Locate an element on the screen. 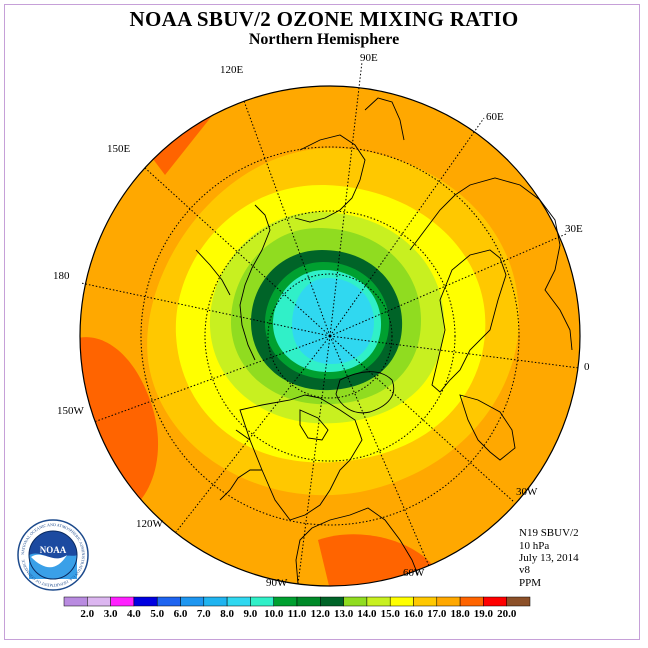 The image size is (648, 648). colorbar-label: 13.0 is located at coordinates (344, 614).